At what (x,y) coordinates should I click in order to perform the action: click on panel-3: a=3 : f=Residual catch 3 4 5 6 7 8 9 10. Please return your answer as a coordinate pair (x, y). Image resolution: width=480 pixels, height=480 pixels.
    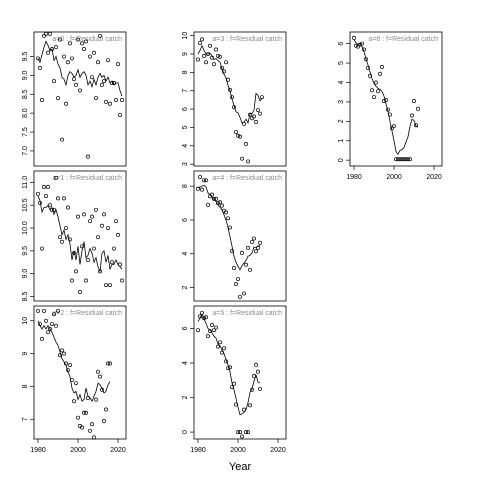
    Looking at the image, I should click on (234, 99).